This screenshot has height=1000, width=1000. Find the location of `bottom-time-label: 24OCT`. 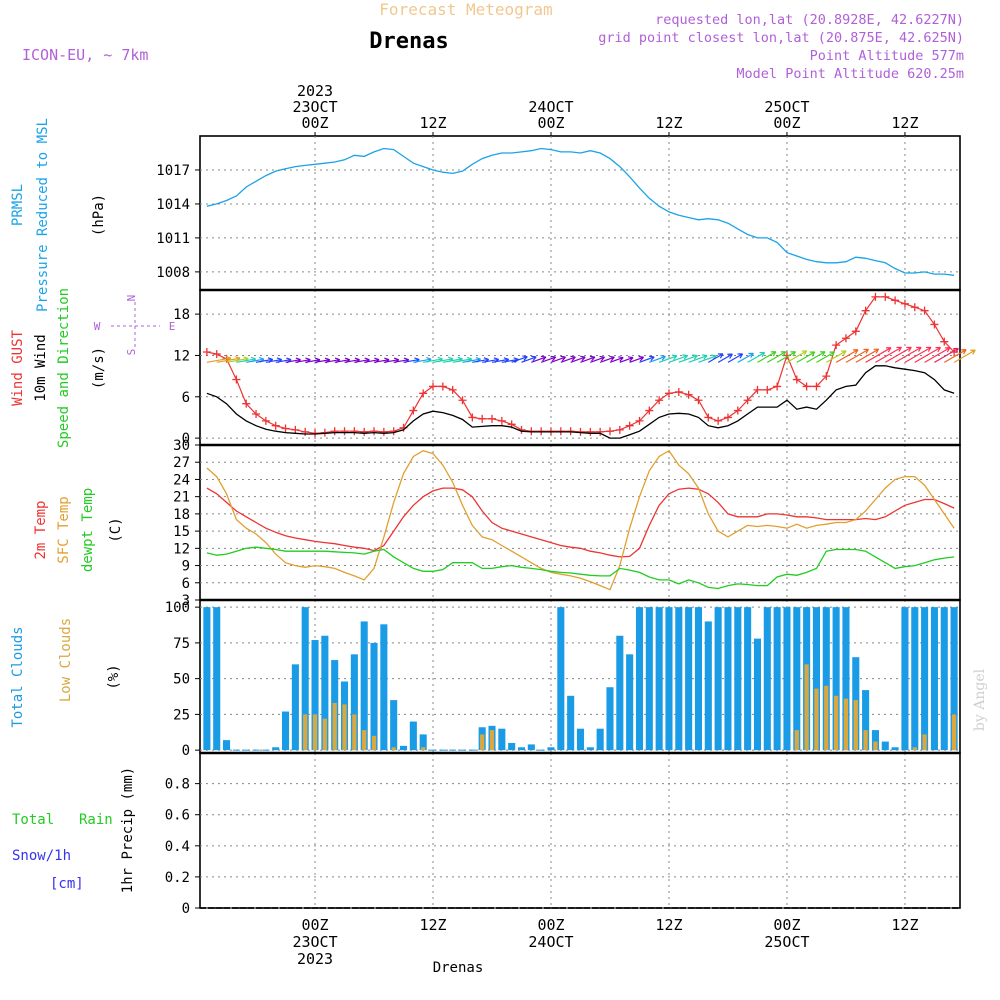

bottom-time-label: 24OCT is located at coordinates (550, 942).